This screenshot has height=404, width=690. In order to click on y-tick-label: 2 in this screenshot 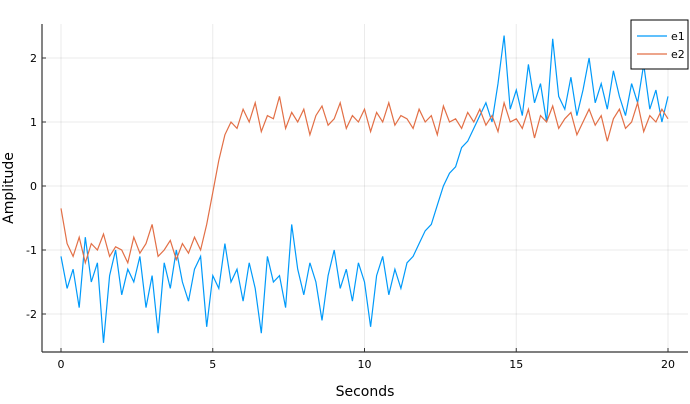, I will do `click(33, 58)`.